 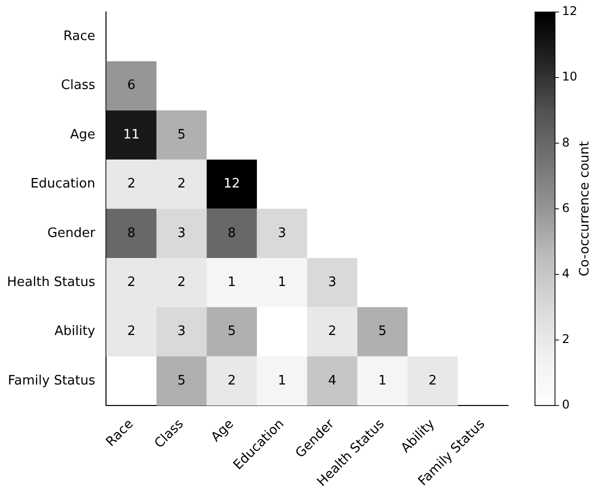 What do you see at coordinates (131, 86) in the screenshot?
I see `data-label: 6` at bounding box center [131, 86].